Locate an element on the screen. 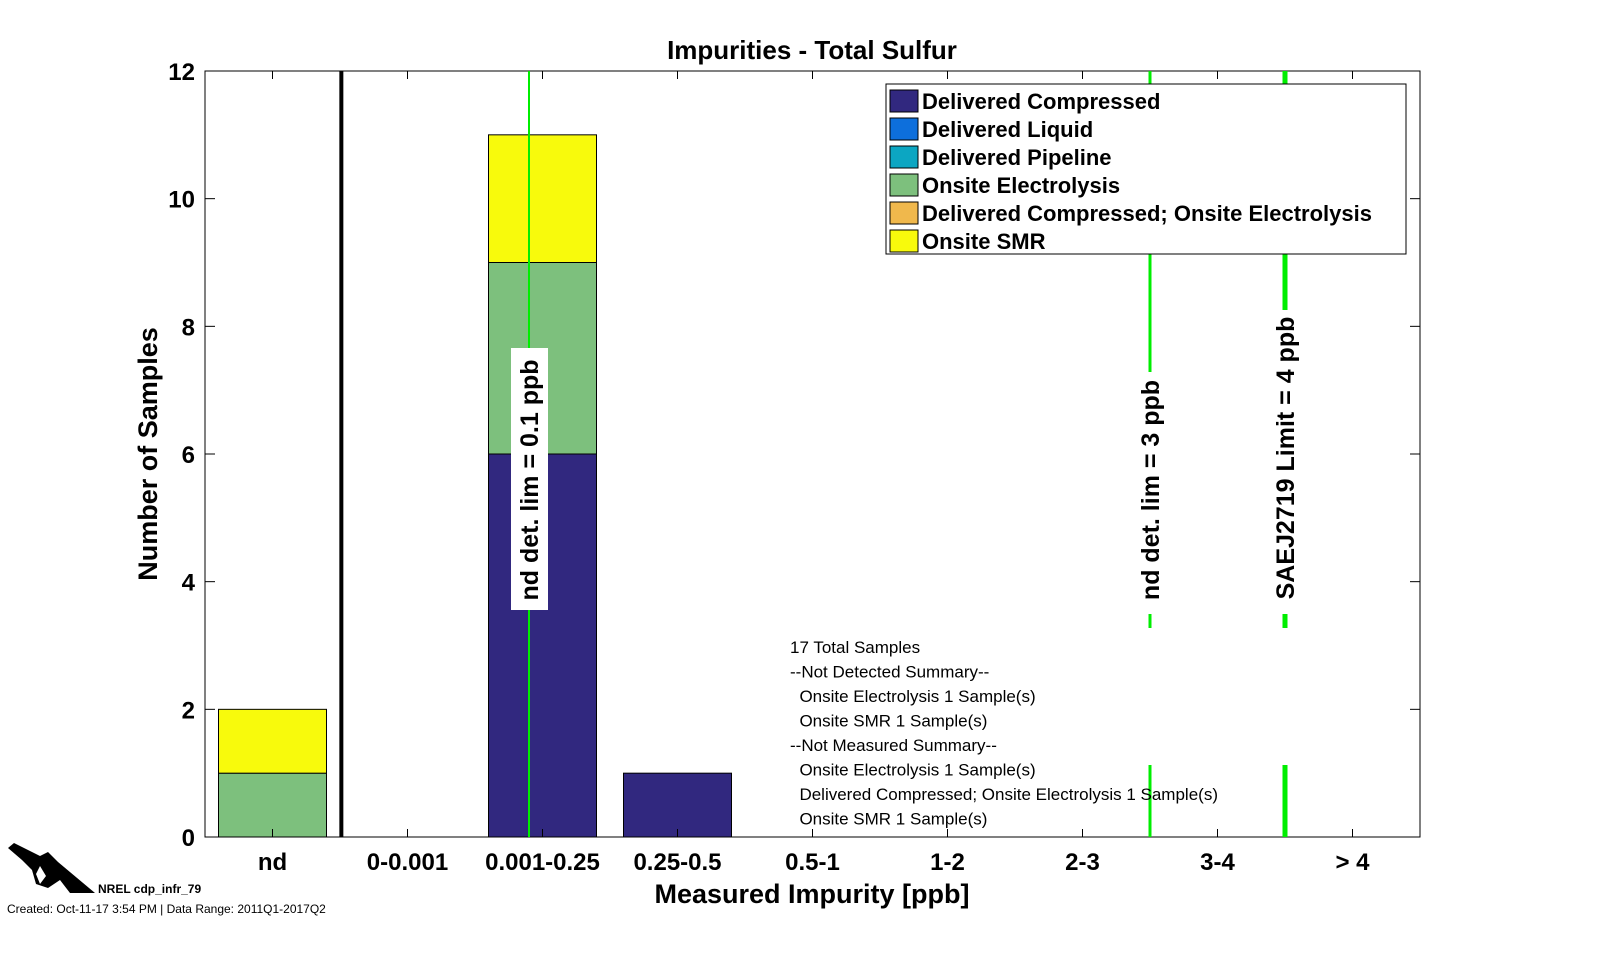  y-tick-label: 0 is located at coordinates (188, 838).